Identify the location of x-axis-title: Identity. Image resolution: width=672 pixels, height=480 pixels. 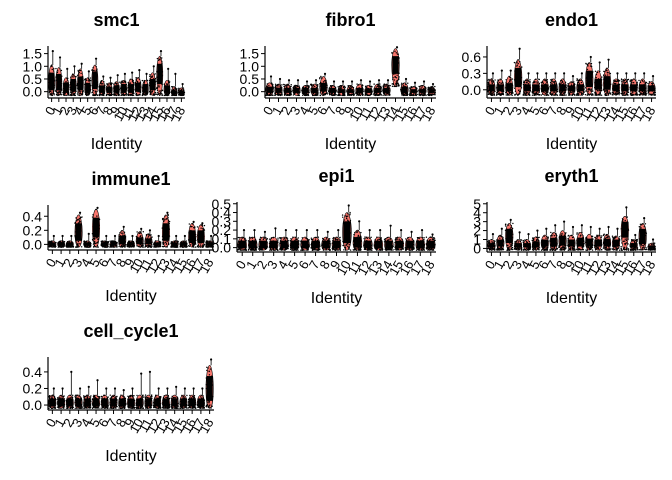
(572, 144).